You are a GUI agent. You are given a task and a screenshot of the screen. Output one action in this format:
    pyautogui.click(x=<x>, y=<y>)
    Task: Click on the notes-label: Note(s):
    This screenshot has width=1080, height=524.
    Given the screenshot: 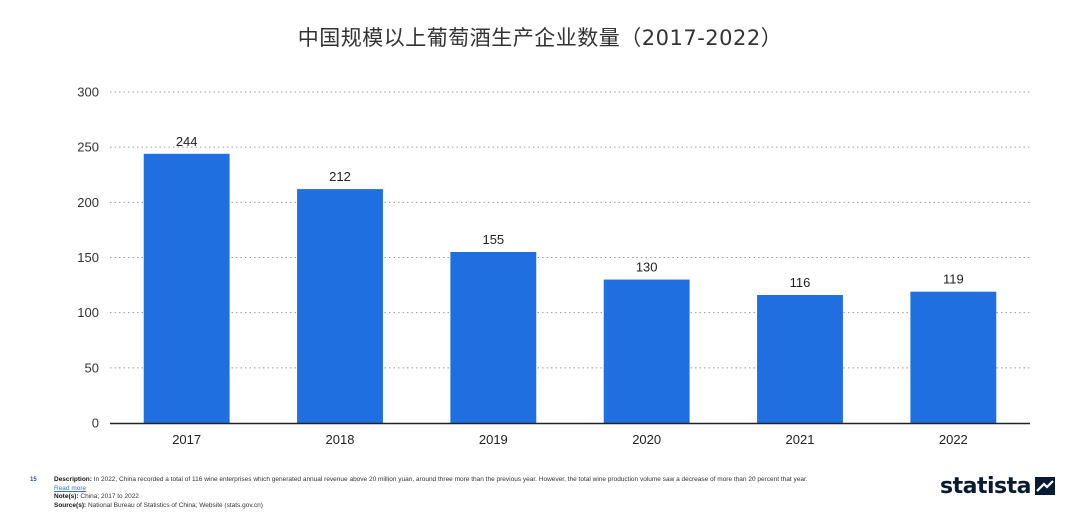 What is the action you would take?
    pyautogui.click(x=66, y=496)
    